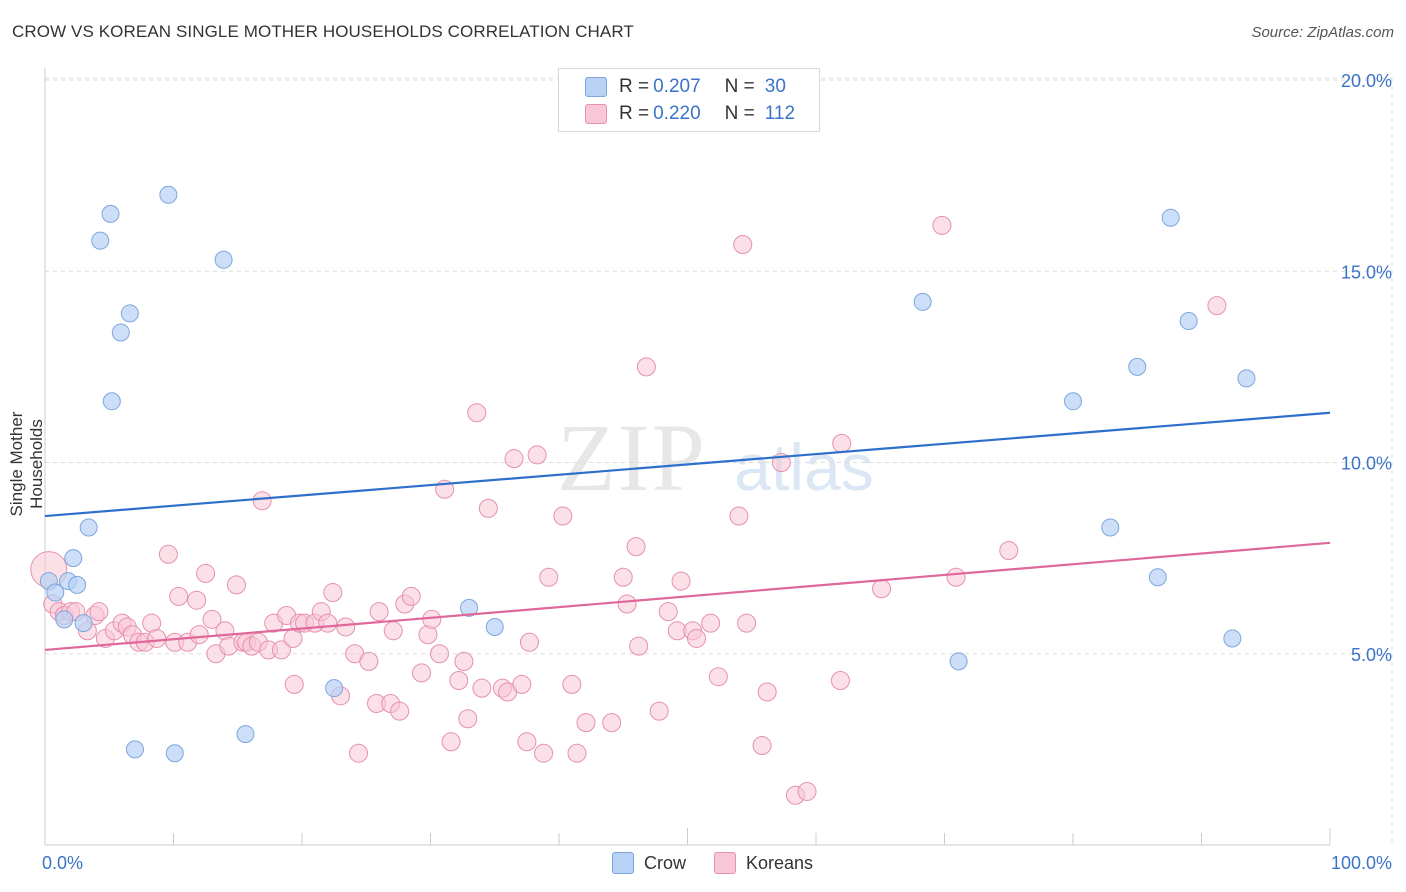 The width and height of the screenshot is (1406, 892). Describe the element at coordinates (803, 467) in the screenshot. I see `watermark-atlas: atlas` at that location.